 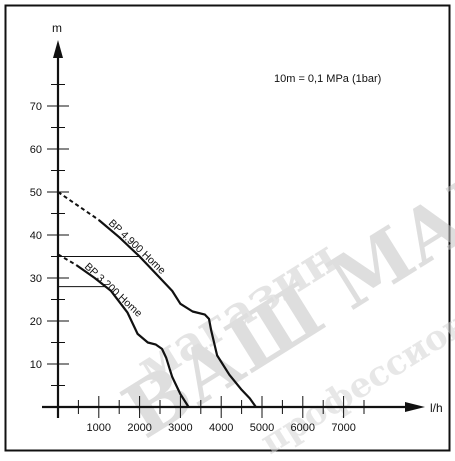 What do you see at coordinates (36, 150) in the screenshot?
I see `y-tick-label: 60` at bounding box center [36, 150].